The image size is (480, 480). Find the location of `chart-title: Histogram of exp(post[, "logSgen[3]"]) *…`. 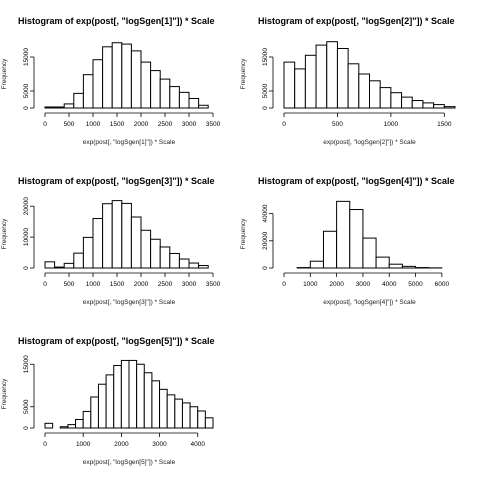

chart-title: Histogram of exp(post[, "logSgen[3]"]) *… is located at coordinates (116, 181).